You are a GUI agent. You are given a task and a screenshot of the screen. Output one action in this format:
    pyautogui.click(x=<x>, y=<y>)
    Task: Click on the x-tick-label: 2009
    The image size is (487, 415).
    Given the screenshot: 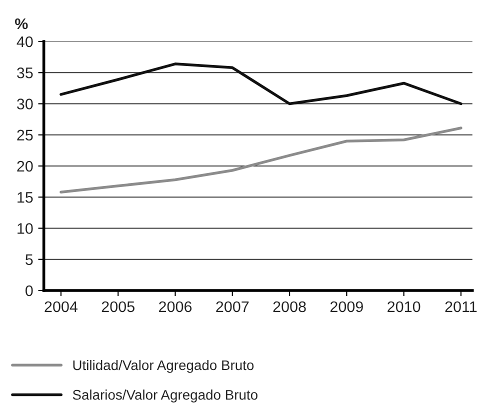 What is the action you would take?
    pyautogui.click(x=346, y=306)
    